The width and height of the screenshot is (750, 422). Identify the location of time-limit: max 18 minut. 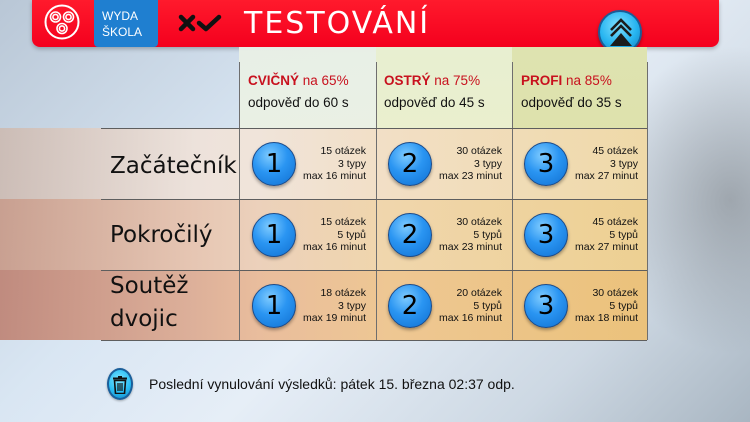
(606, 318).